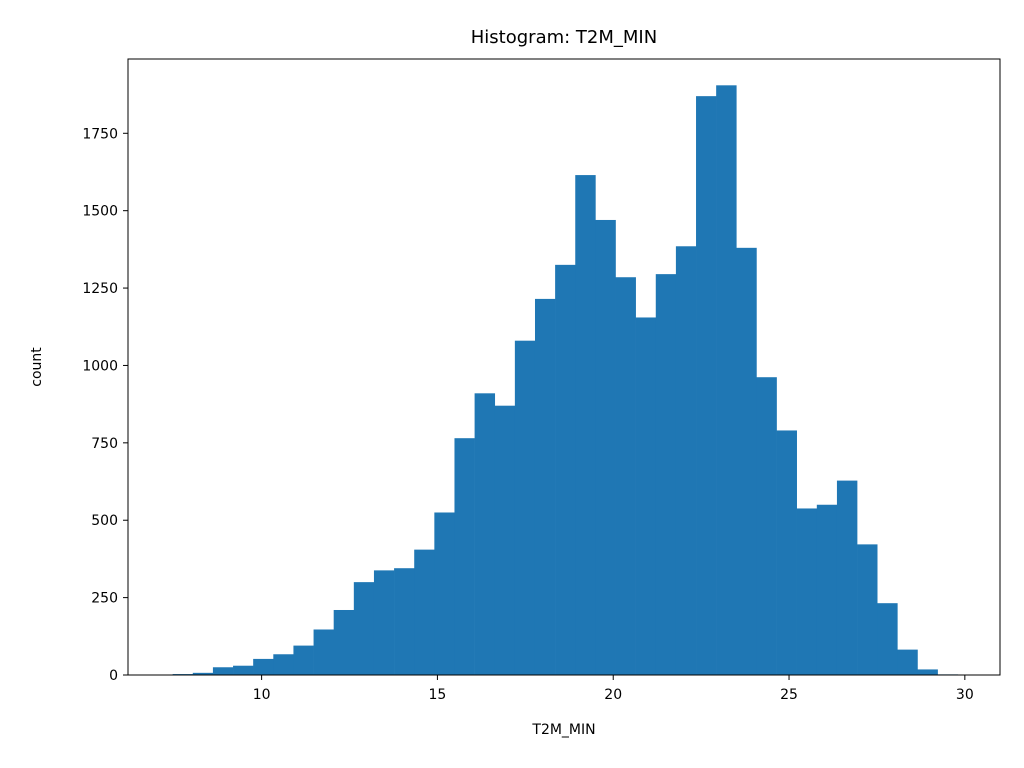 Image resolution: width=1024 pixels, height=768 pixels. Describe the element at coordinates (262, 695) in the screenshot. I see `x-tick-label: 10` at that location.